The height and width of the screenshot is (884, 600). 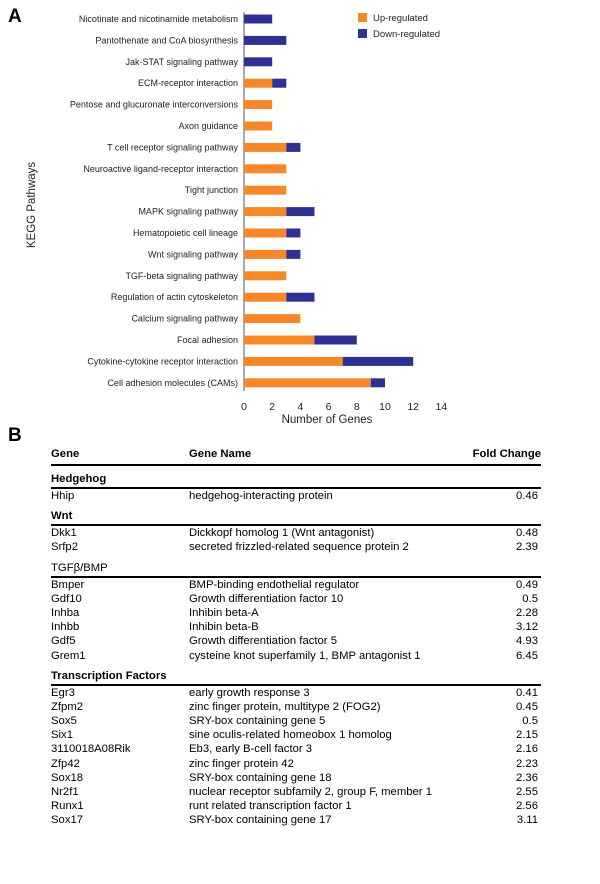 What do you see at coordinates (296, 677) in the screenshot?
I see `group-title: Transcription Factors` at bounding box center [296, 677].